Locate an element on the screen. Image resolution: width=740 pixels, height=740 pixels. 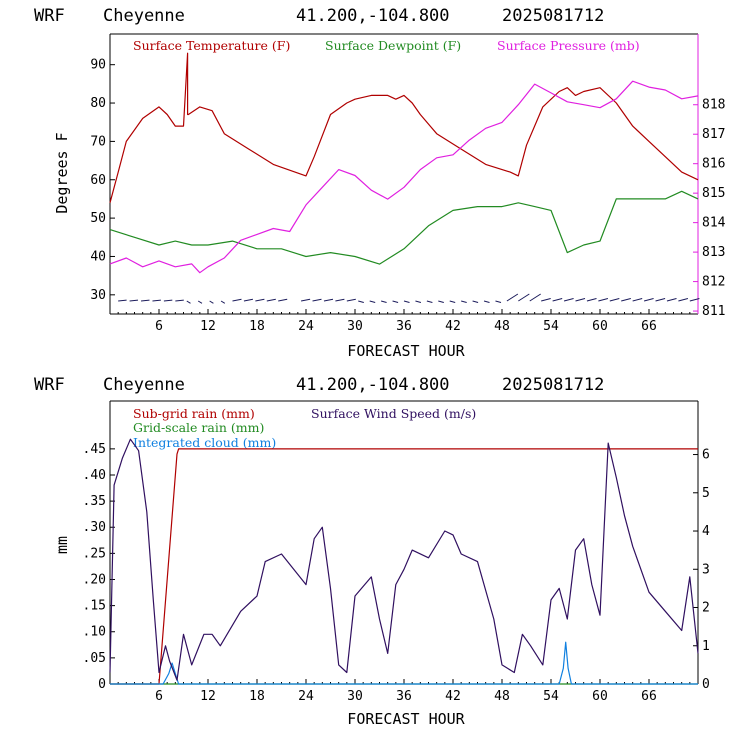
legend-temperature: Surface Temperature (F) is located at coordinates (211, 45).